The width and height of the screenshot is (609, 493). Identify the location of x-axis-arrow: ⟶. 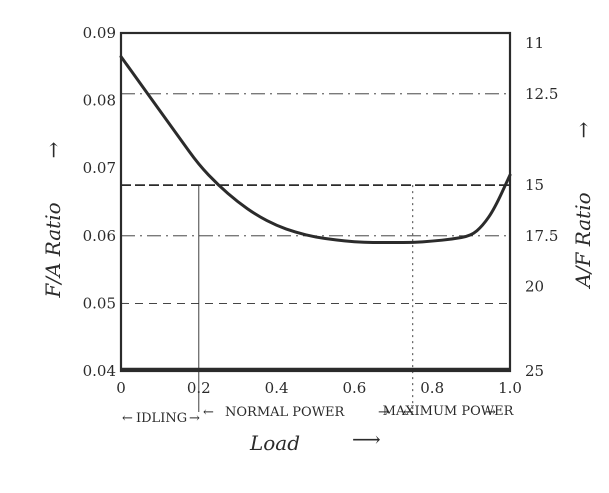
(366, 439).